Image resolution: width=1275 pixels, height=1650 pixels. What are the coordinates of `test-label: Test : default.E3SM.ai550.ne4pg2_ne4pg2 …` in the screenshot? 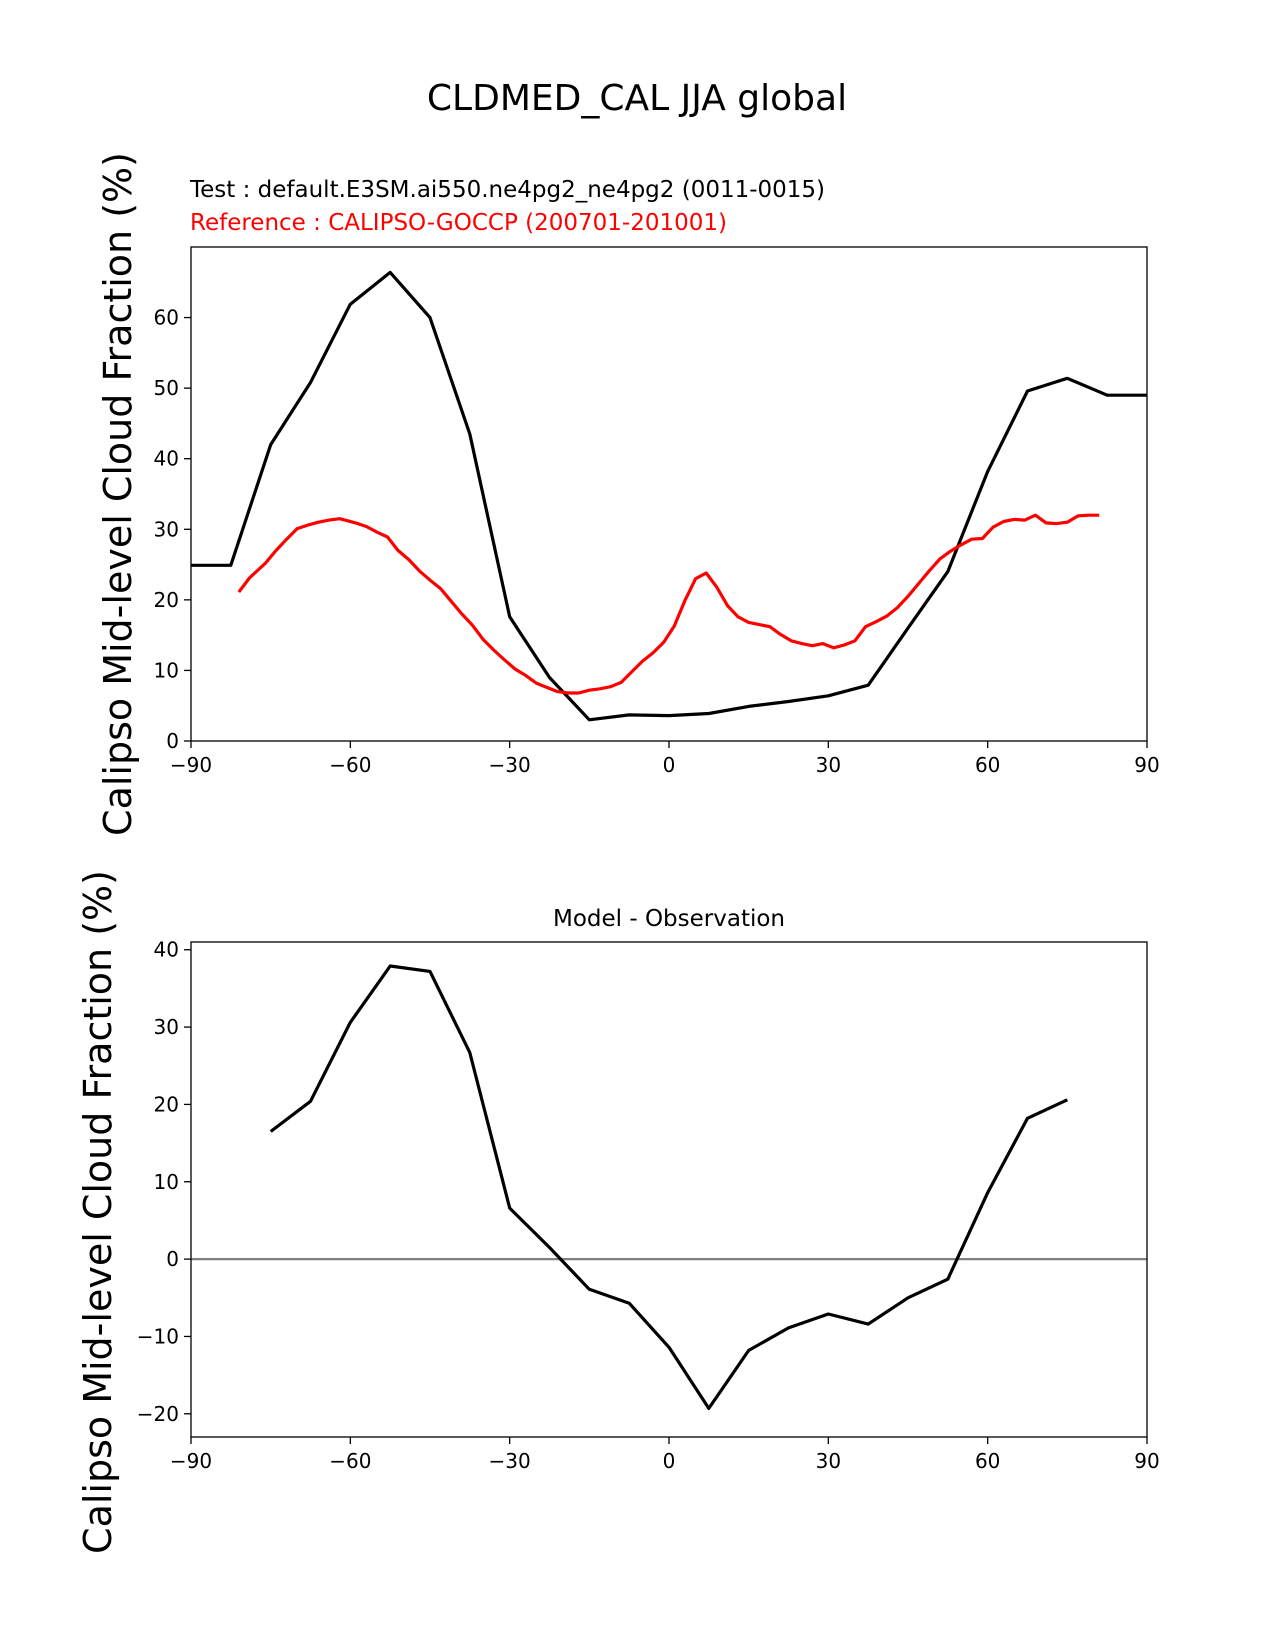 It's located at (507, 190).